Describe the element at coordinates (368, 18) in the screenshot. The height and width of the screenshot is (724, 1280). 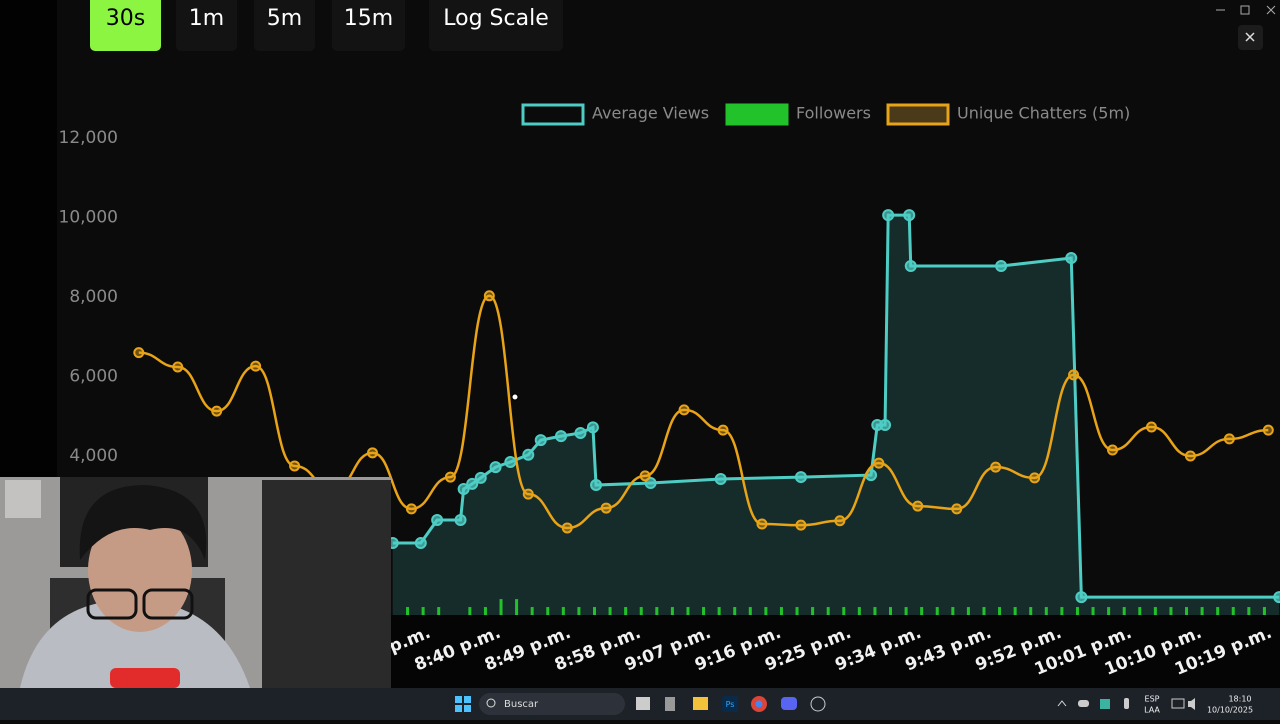
I see `button-label: 15m` at that location.